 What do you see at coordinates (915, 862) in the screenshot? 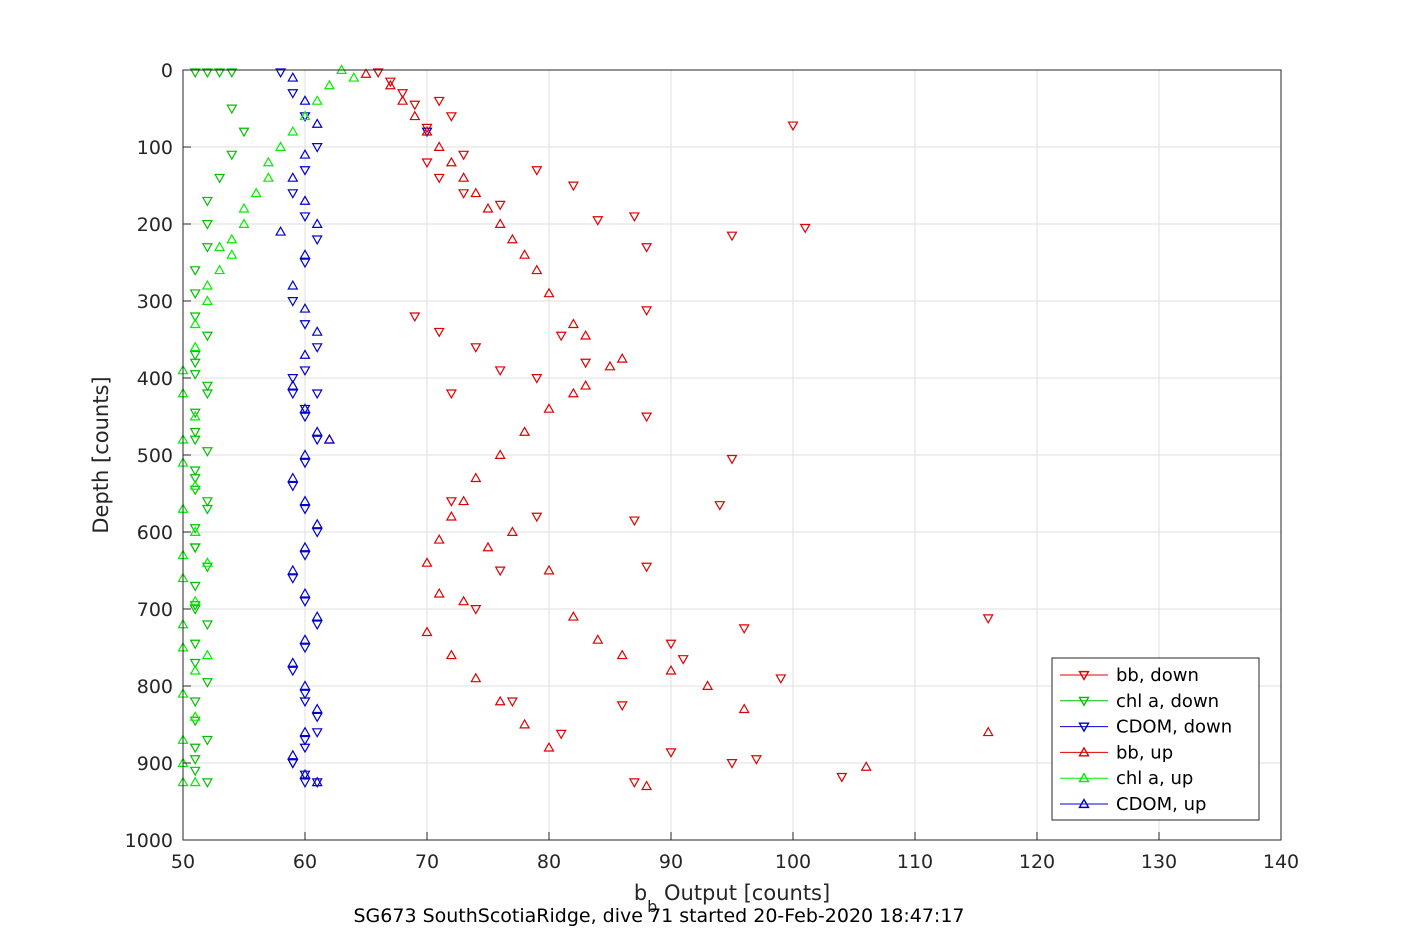
I see `x-tick-label: 110` at bounding box center [915, 862].